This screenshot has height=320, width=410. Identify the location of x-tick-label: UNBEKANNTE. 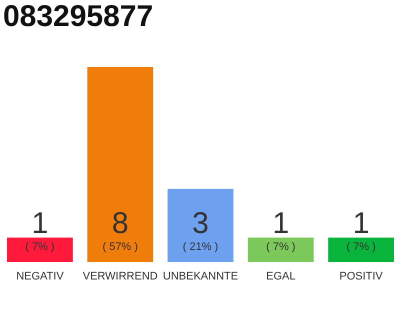
(200, 276).